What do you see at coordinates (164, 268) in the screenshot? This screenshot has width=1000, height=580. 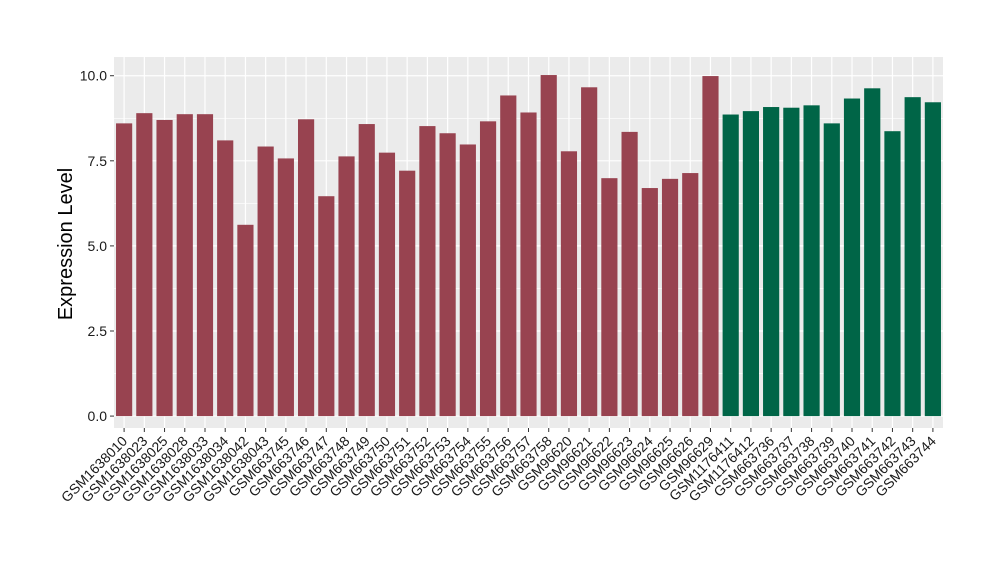 I see `bar-GSM1638025` at bounding box center [164, 268].